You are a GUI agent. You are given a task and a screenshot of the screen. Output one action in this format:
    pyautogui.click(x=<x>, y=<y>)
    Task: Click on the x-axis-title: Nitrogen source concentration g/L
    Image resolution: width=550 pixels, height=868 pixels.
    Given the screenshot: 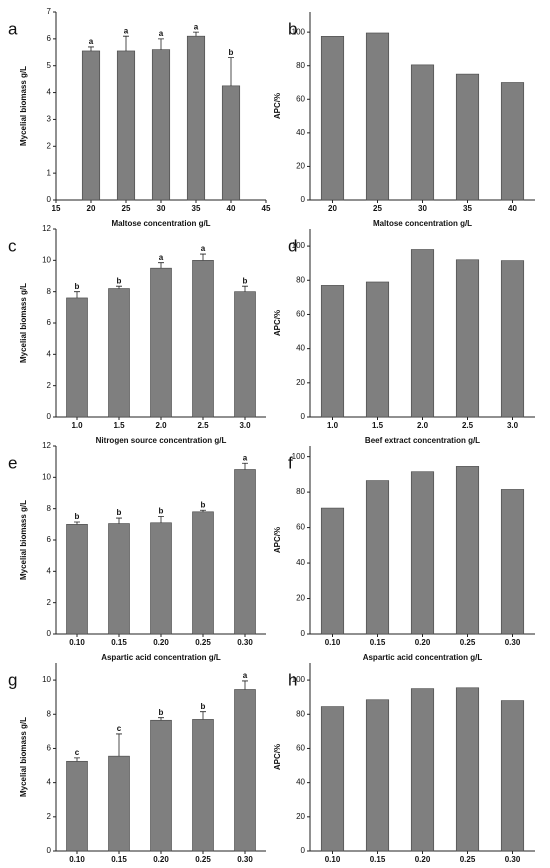 What is the action you would take?
    pyautogui.click(x=161, y=440)
    